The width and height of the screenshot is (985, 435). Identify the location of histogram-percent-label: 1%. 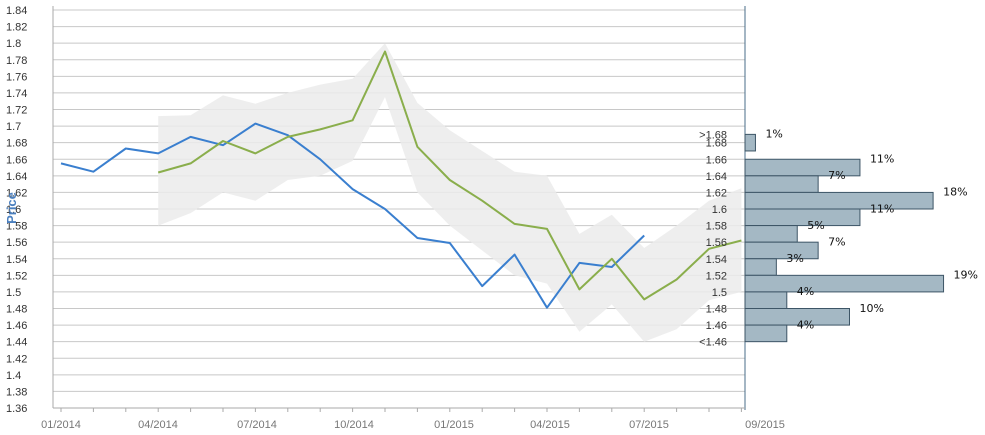
(773, 134).